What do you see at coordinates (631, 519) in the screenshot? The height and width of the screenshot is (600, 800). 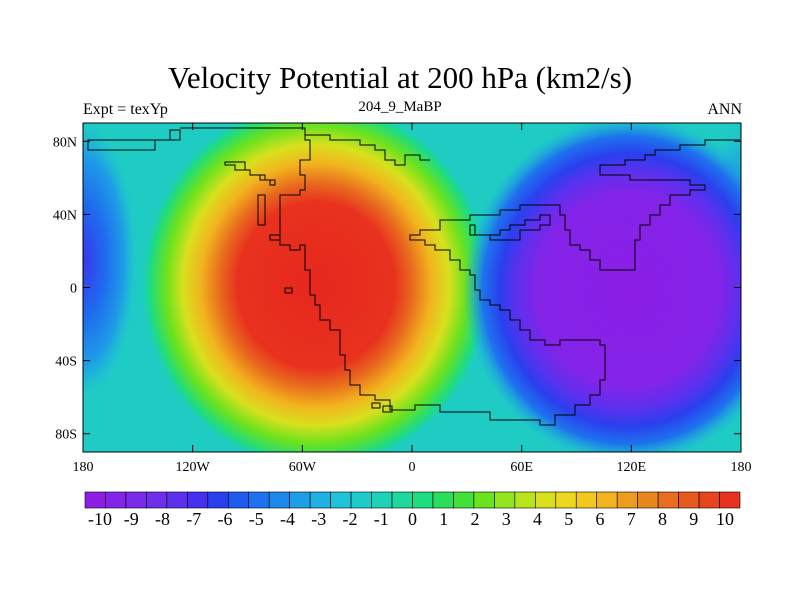 I see `colorbar-label: 7` at bounding box center [631, 519].